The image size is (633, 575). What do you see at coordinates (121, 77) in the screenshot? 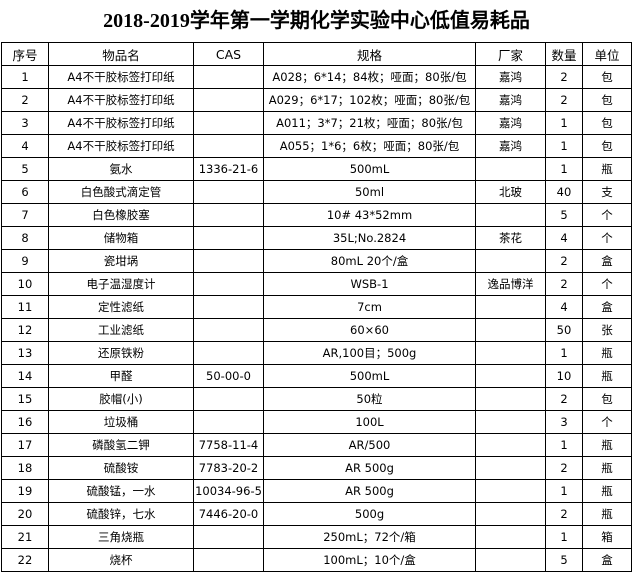
I see `table-cell: A4不干胶标签打印纸` at bounding box center [121, 77].